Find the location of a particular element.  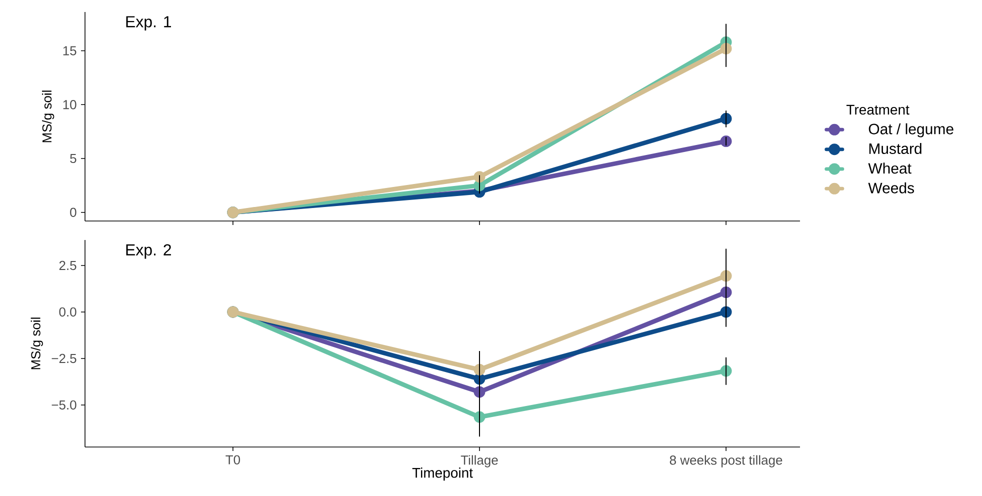

y-tick-label: 15 is located at coordinates (69, 51).